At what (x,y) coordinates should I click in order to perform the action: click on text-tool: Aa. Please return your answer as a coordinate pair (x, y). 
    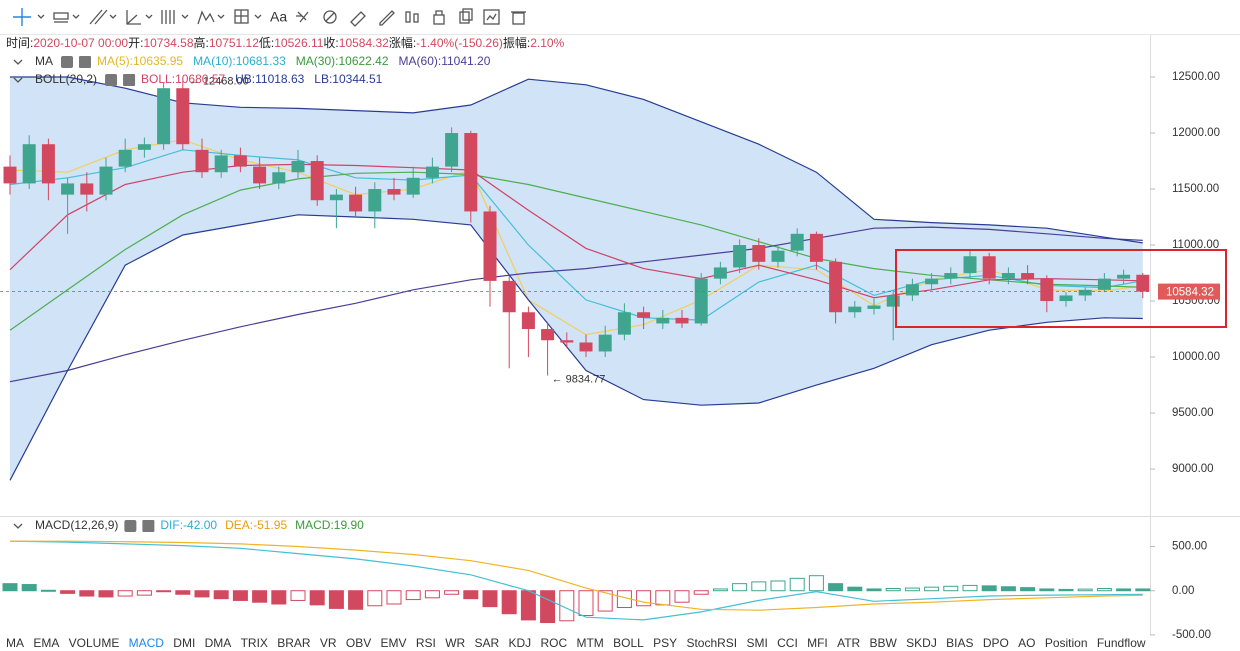
    Looking at the image, I should click on (278, 17).